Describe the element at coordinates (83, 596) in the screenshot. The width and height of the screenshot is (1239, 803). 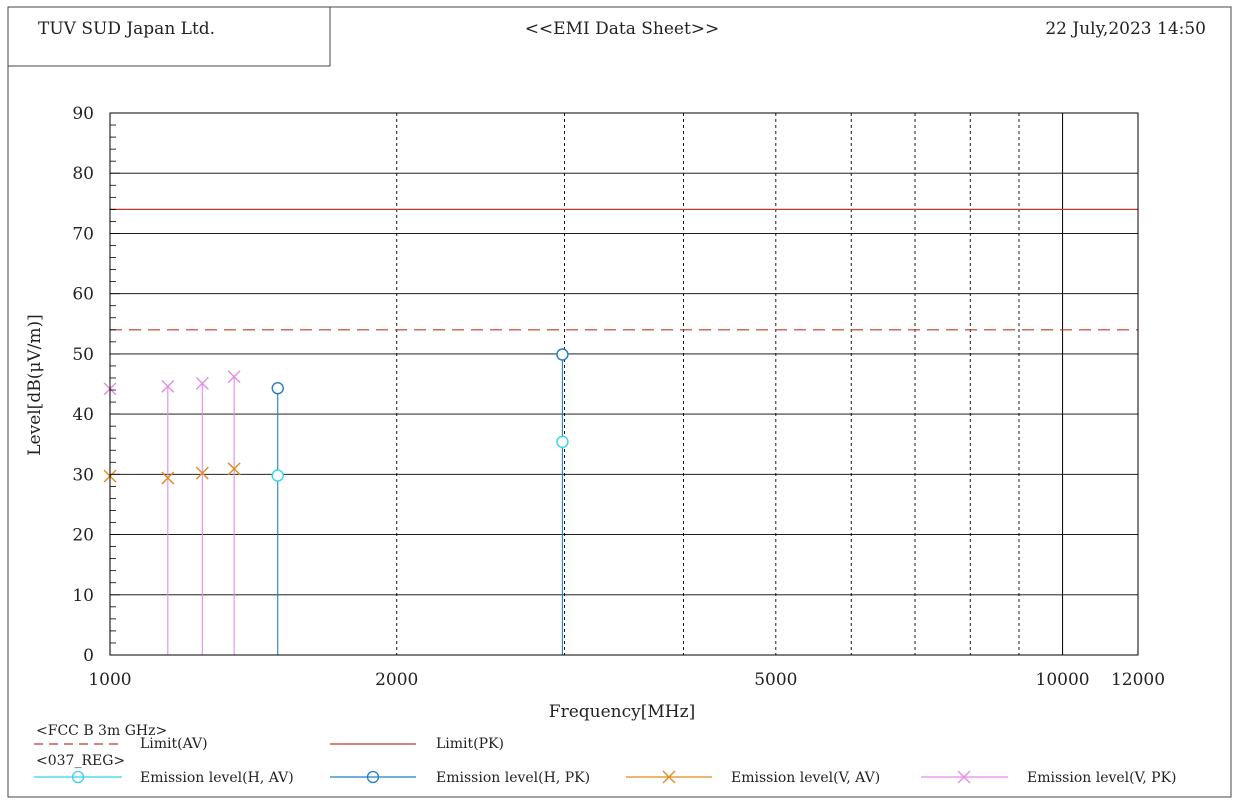
I see `y-tick-label: 10` at that location.